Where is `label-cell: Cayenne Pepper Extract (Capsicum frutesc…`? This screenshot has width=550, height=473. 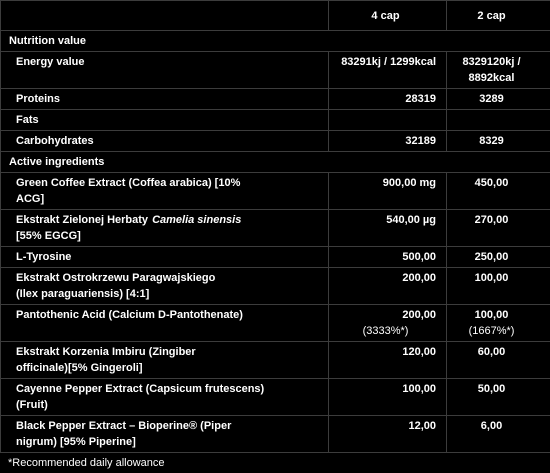 label-cell: Cayenne Pepper Extract (Capsicum frutesc… is located at coordinates (165, 397).